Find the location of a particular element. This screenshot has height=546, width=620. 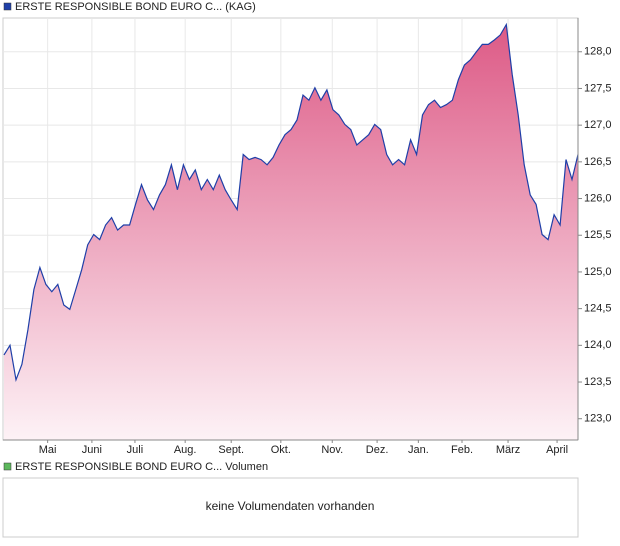

x-tick-label: Dez. is located at coordinates (377, 450).